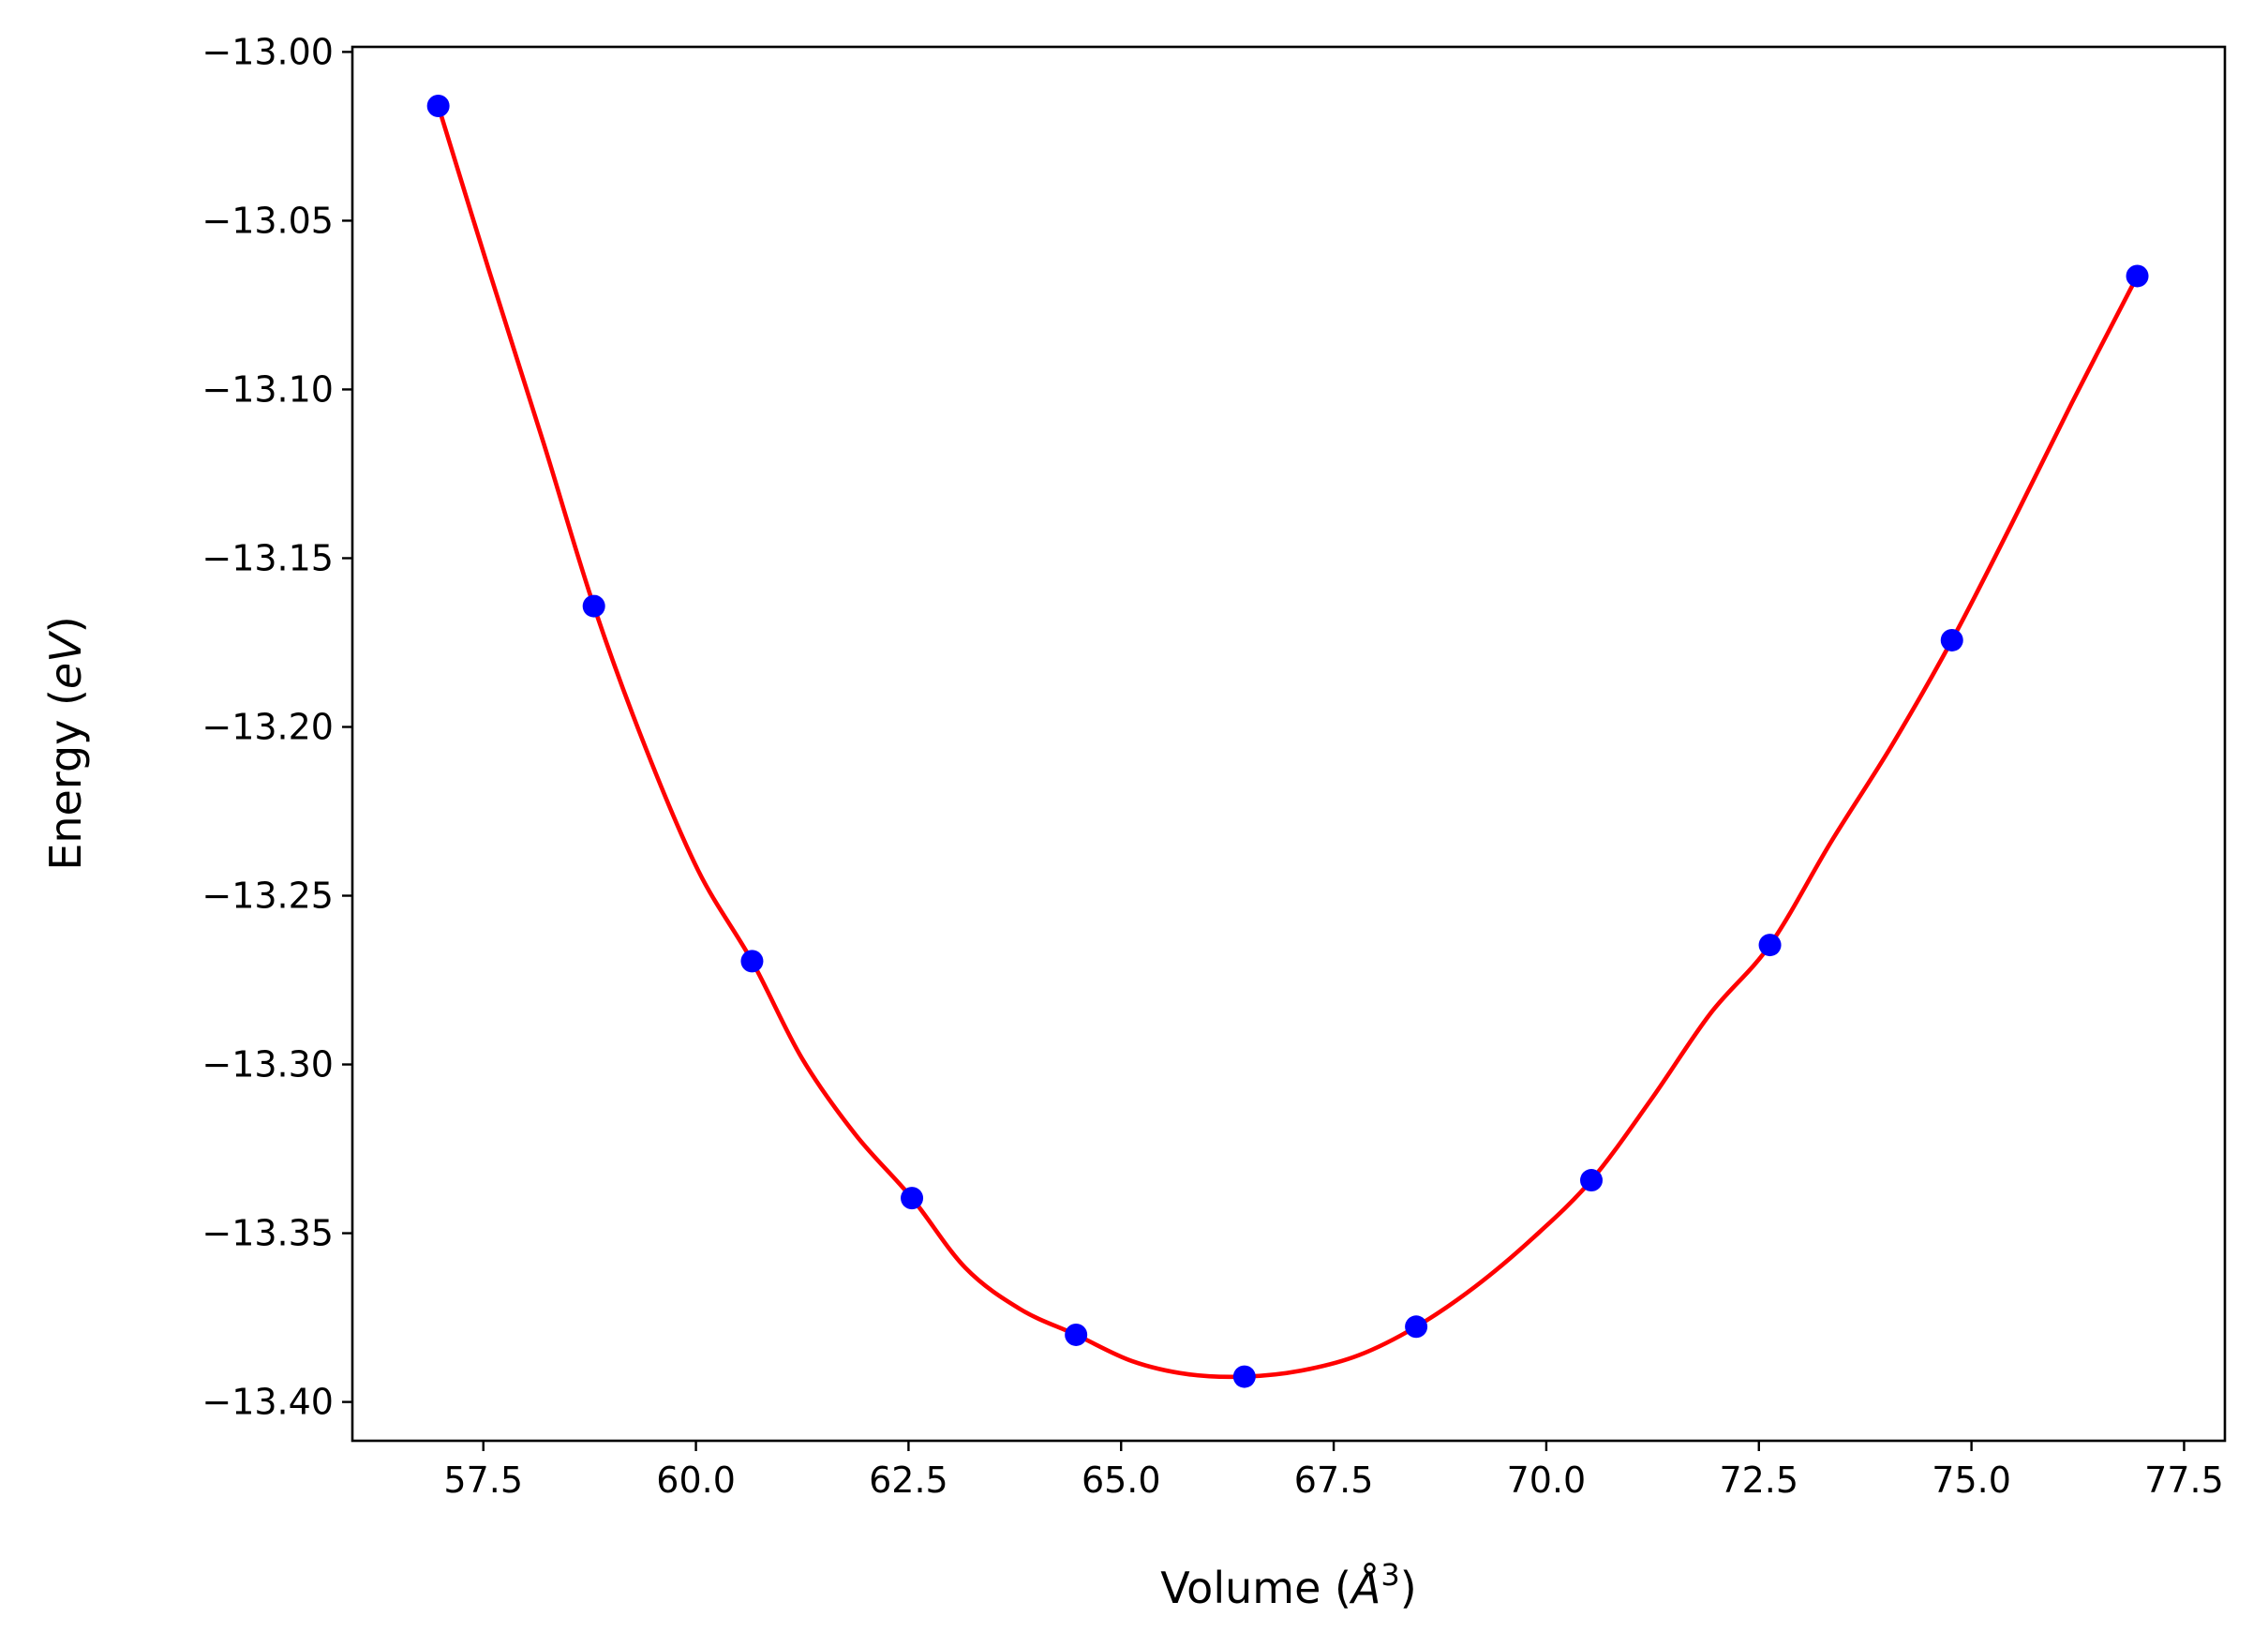 The height and width of the screenshot is (1647, 2268). Describe the element at coordinates (268, 389) in the screenshot. I see `y-tick-label: −13.10` at that location.